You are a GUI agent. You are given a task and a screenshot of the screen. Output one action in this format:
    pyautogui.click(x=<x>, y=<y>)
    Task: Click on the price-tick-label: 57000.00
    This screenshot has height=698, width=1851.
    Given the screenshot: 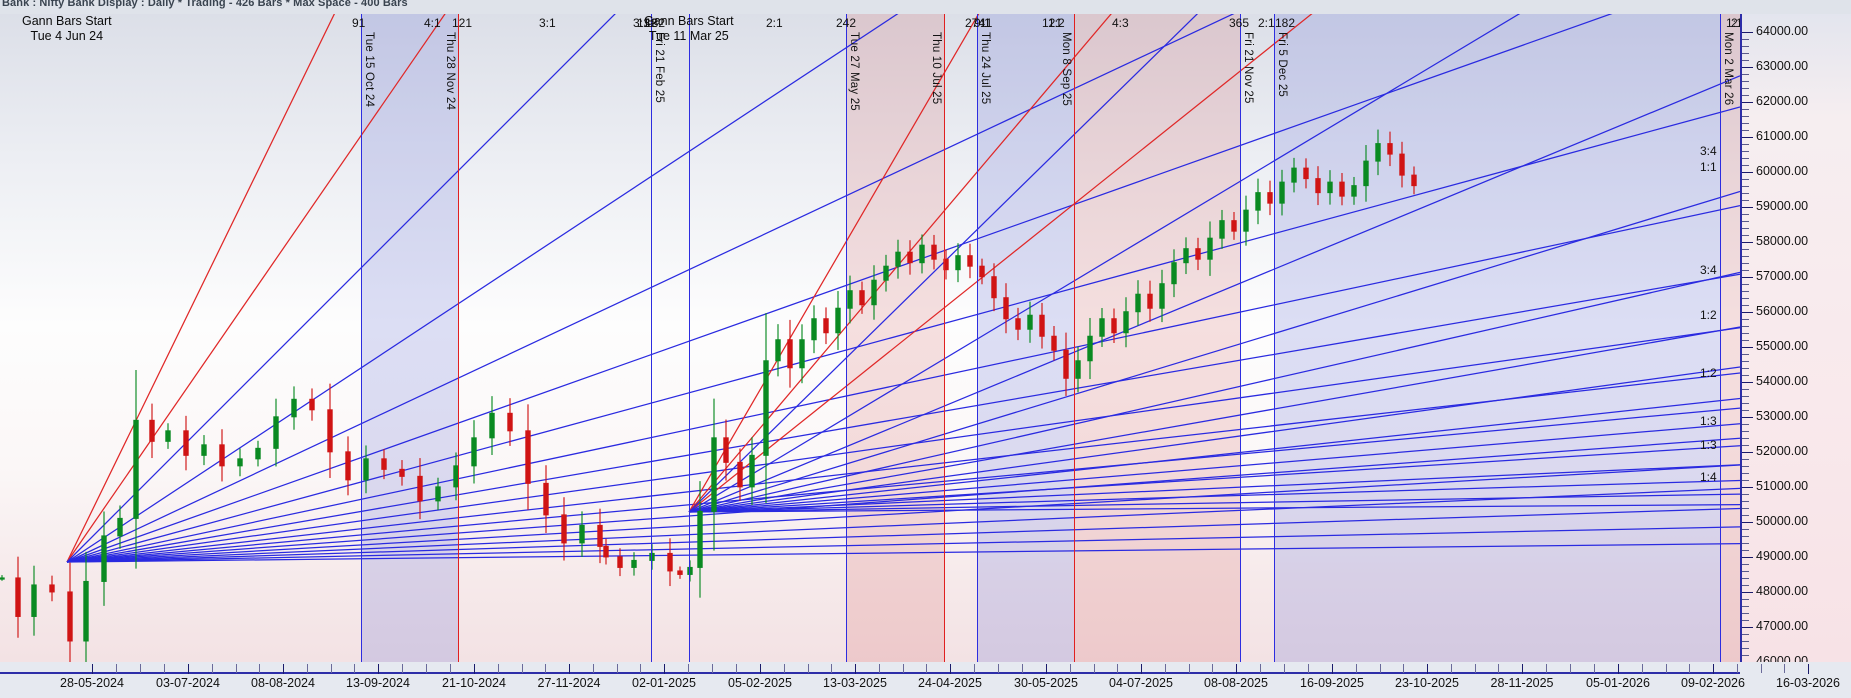 What is the action you would take?
    pyautogui.click(x=1782, y=275)
    